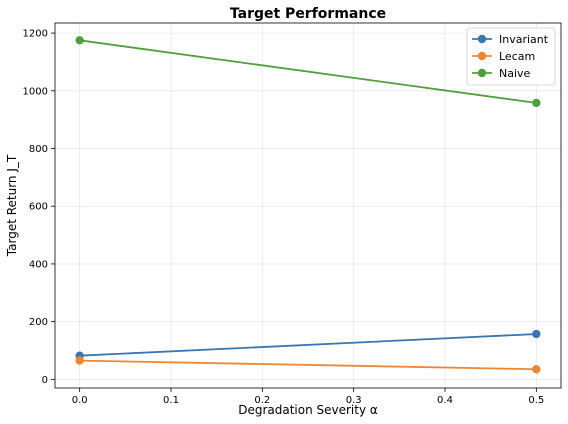 This screenshot has height=424, width=568. I want to click on x-tick-label: 0.2, so click(262, 400).